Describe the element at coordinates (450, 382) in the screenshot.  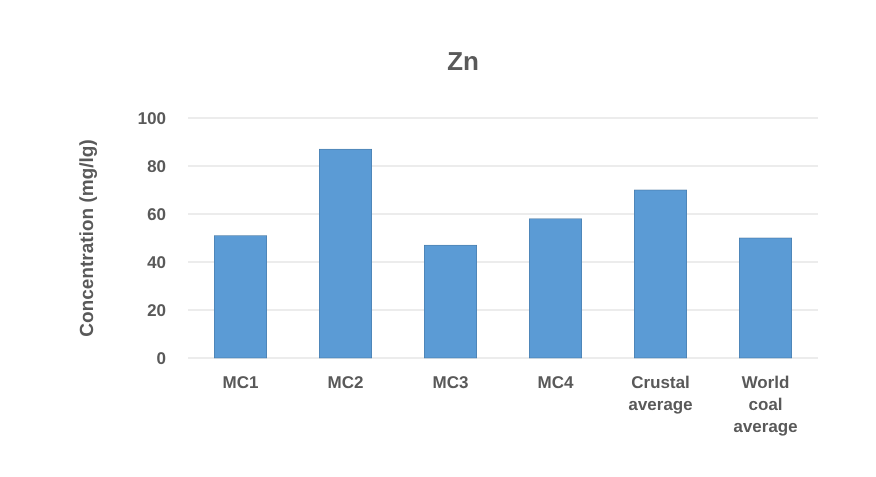
I see `x-tick-label: MC3` at that location.